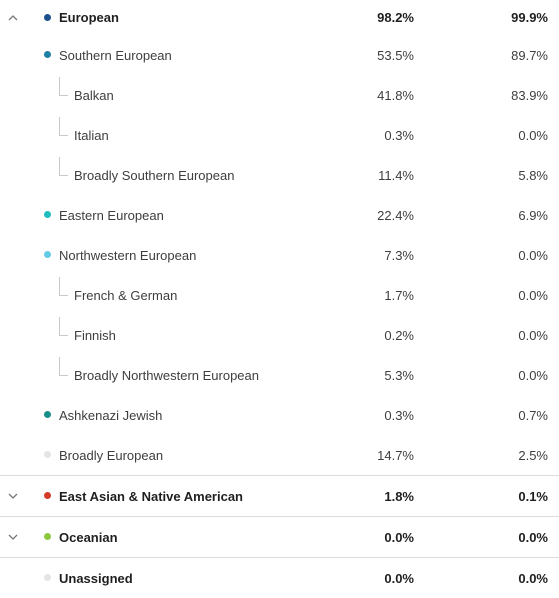 This screenshot has height=598, width=559. What do you see at coordinates (151, 496) in the screenshot?
I see `row-label: East Asian & Native American` at bounding box center [151, 496].